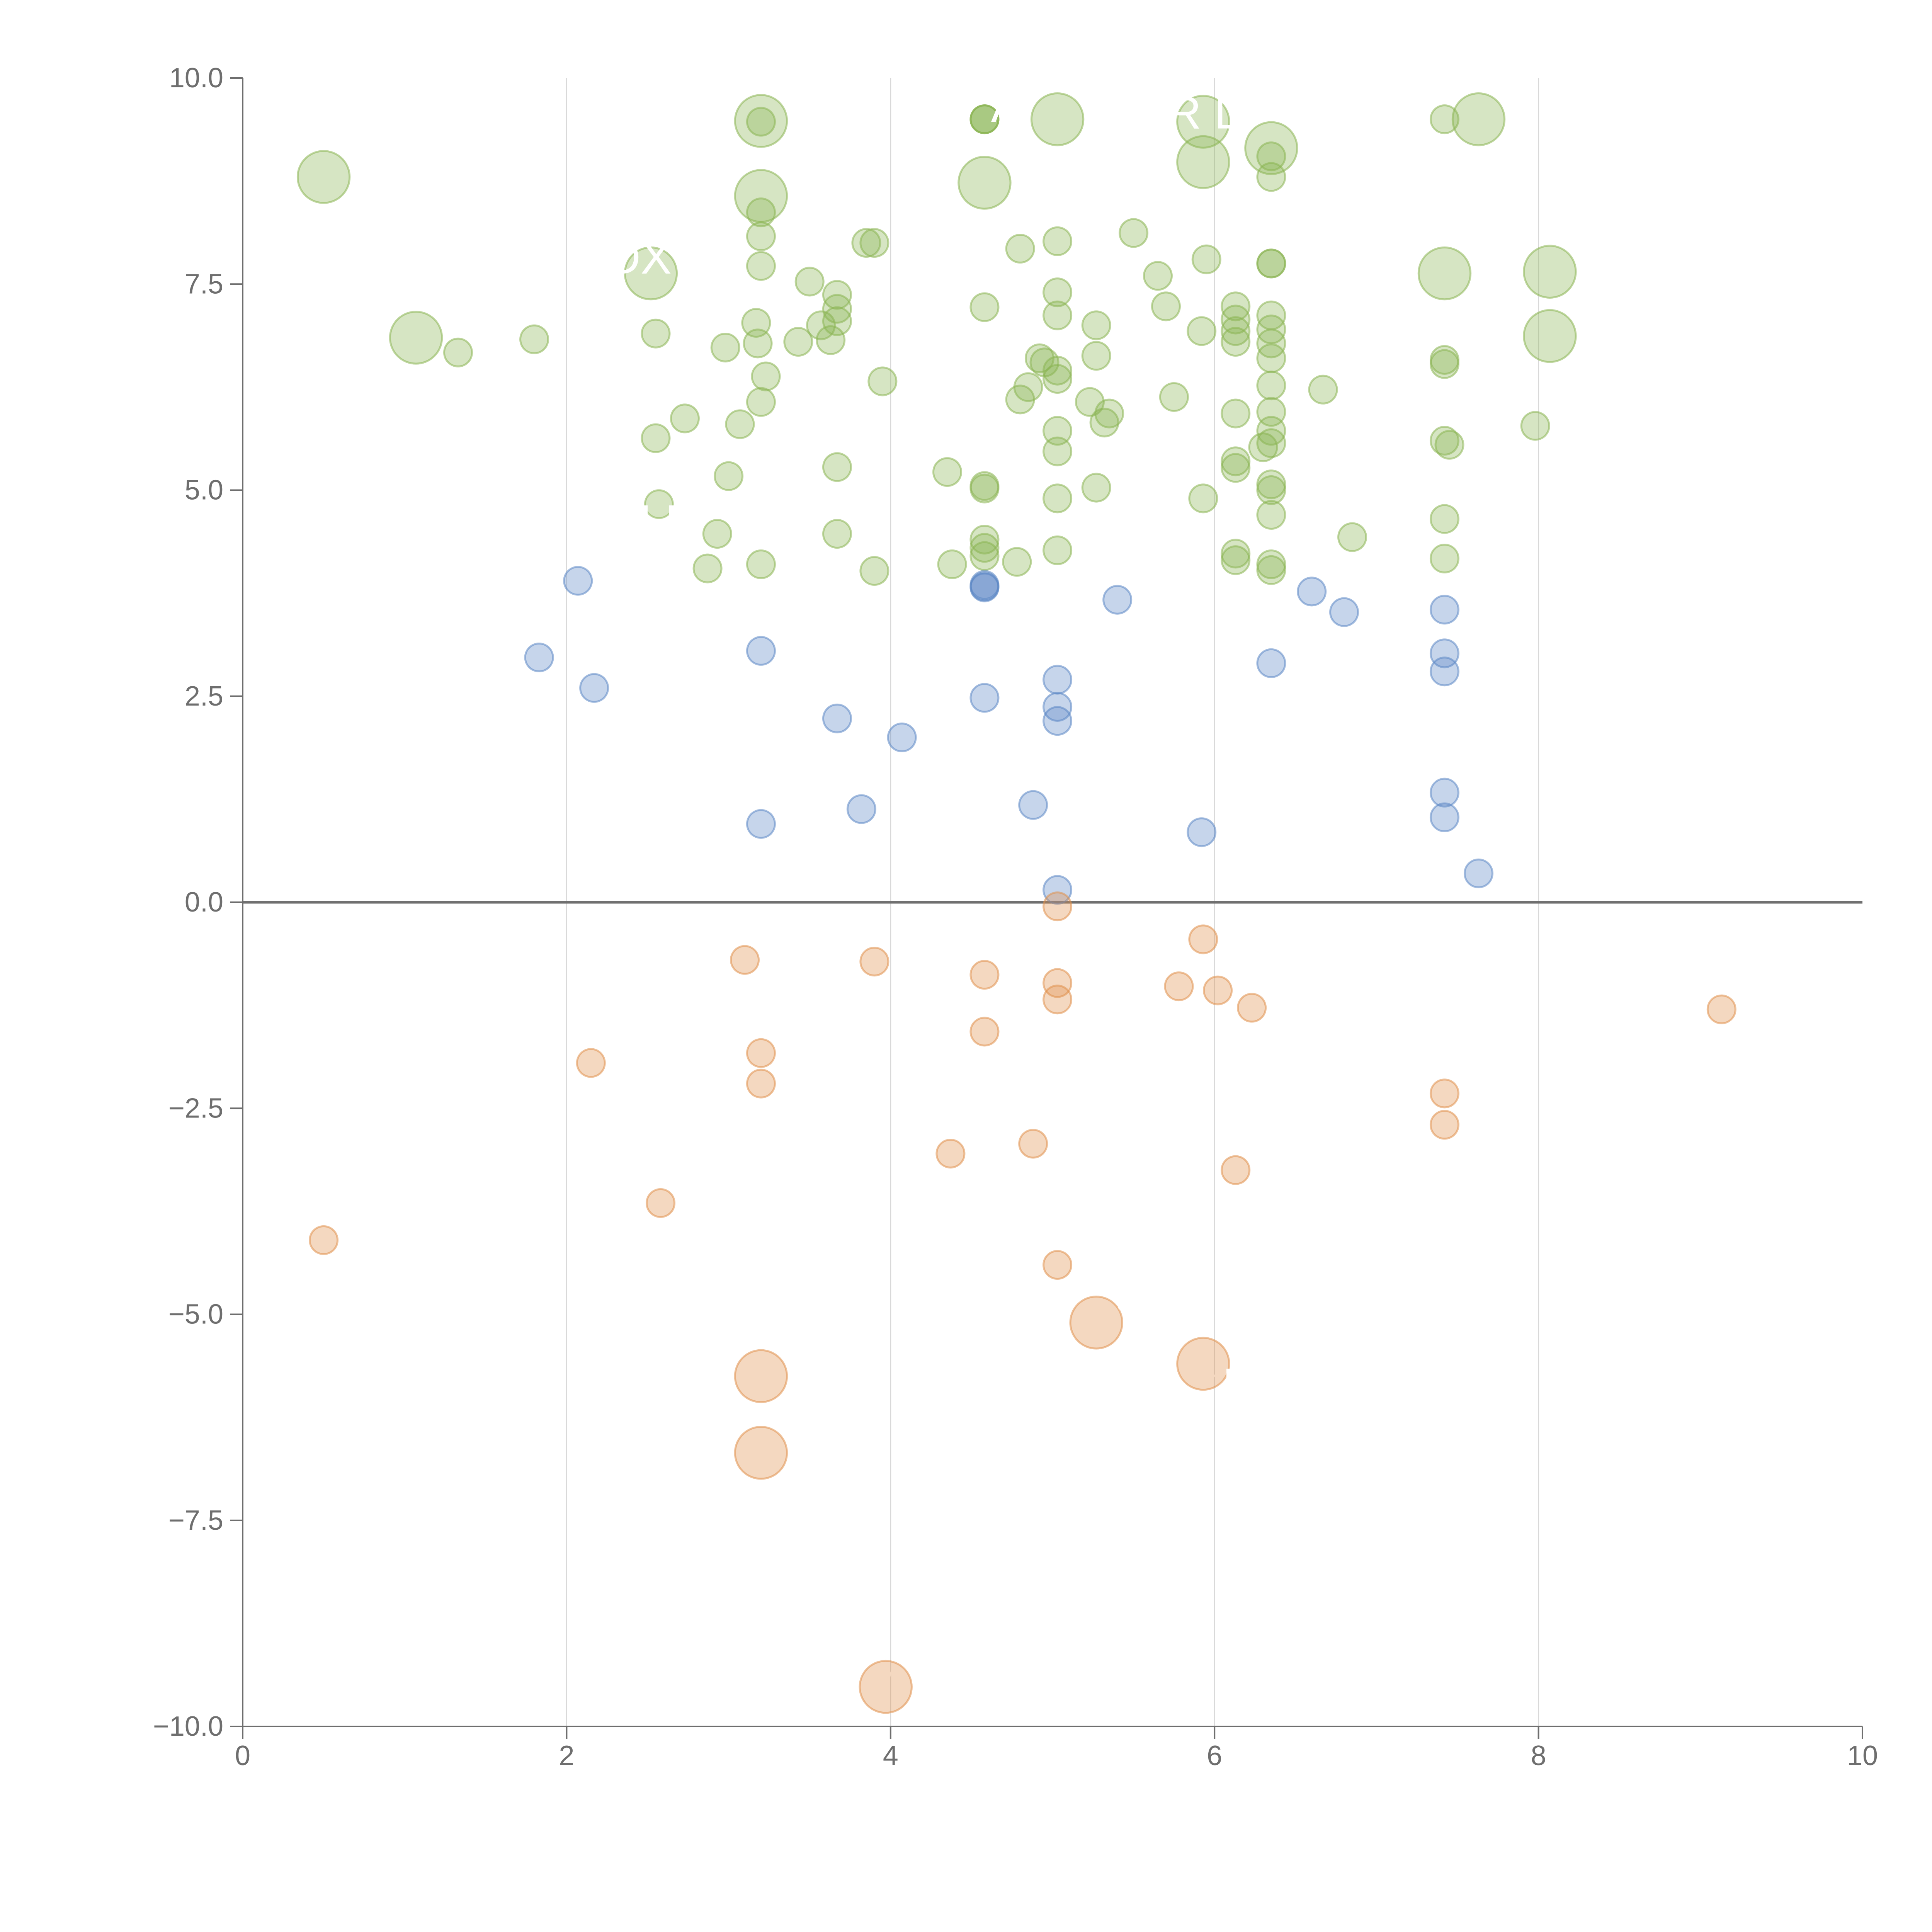 The width and height of the screenshot is (1932, 1932). What do you see at coordinates (800, 1475) in the screenshot?
I see `annotation-label: S` at bounding box center [800, 1475].